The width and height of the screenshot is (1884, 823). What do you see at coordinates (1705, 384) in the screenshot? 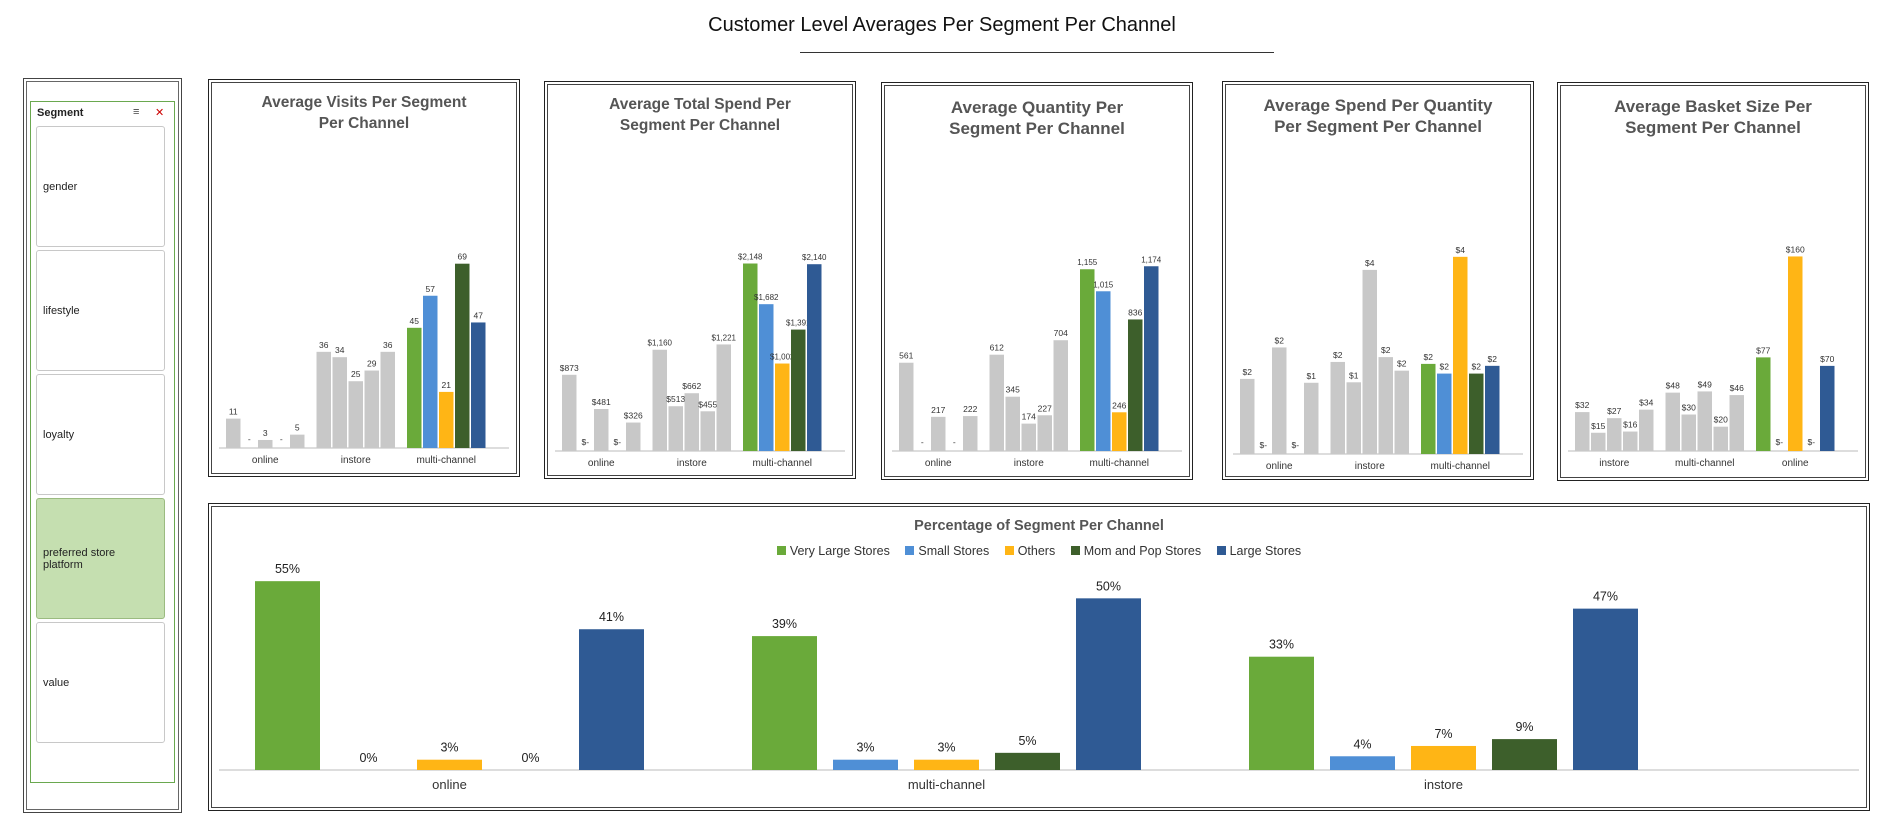
I see `data-label: $49` at bounding box center [1705, 384].